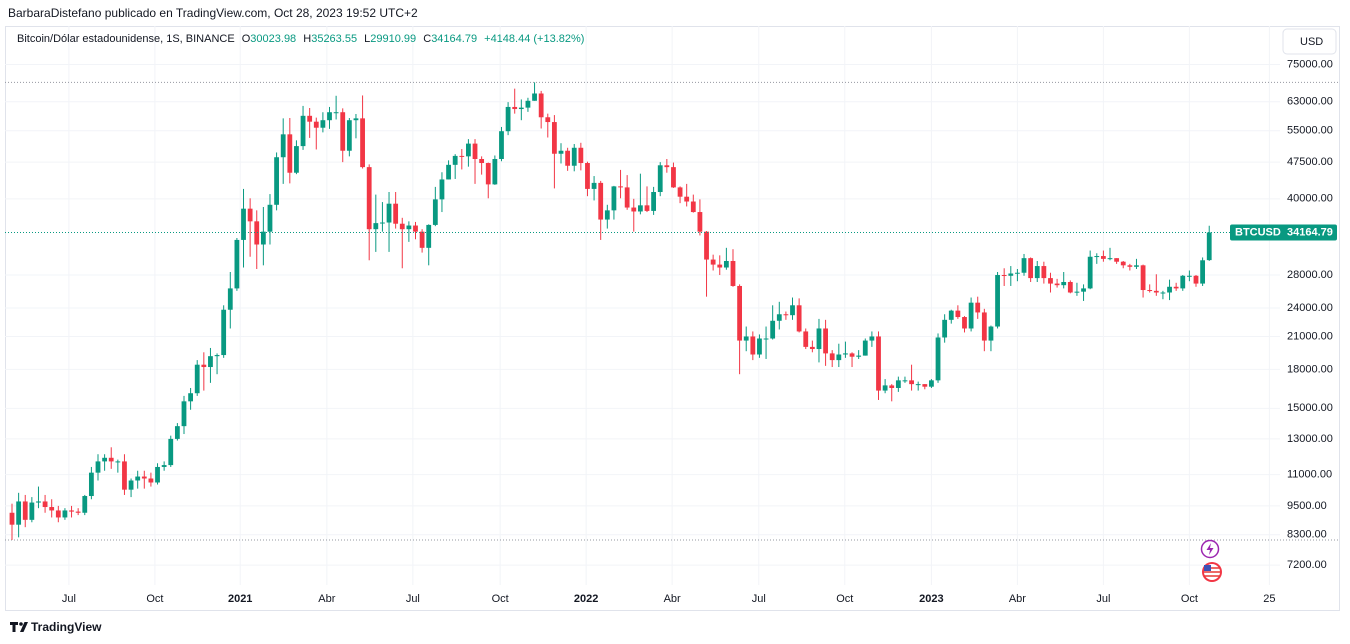  What do you see at coordinates (931, 599) in the screenshot?
I see `x-tick-label: 2023` at bounding box center [931, 599].